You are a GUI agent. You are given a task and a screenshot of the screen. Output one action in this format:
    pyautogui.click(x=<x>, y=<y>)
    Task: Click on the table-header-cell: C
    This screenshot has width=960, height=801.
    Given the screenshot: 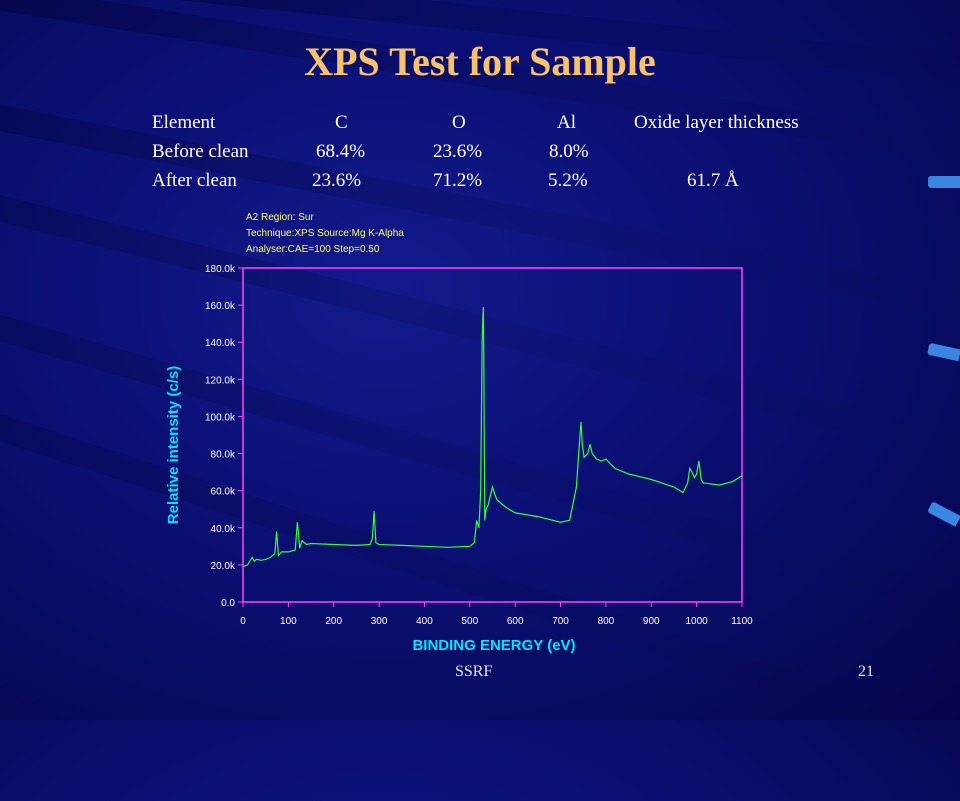 What is the action you would take?
    pyautogui.click(x=341, y=122)
    